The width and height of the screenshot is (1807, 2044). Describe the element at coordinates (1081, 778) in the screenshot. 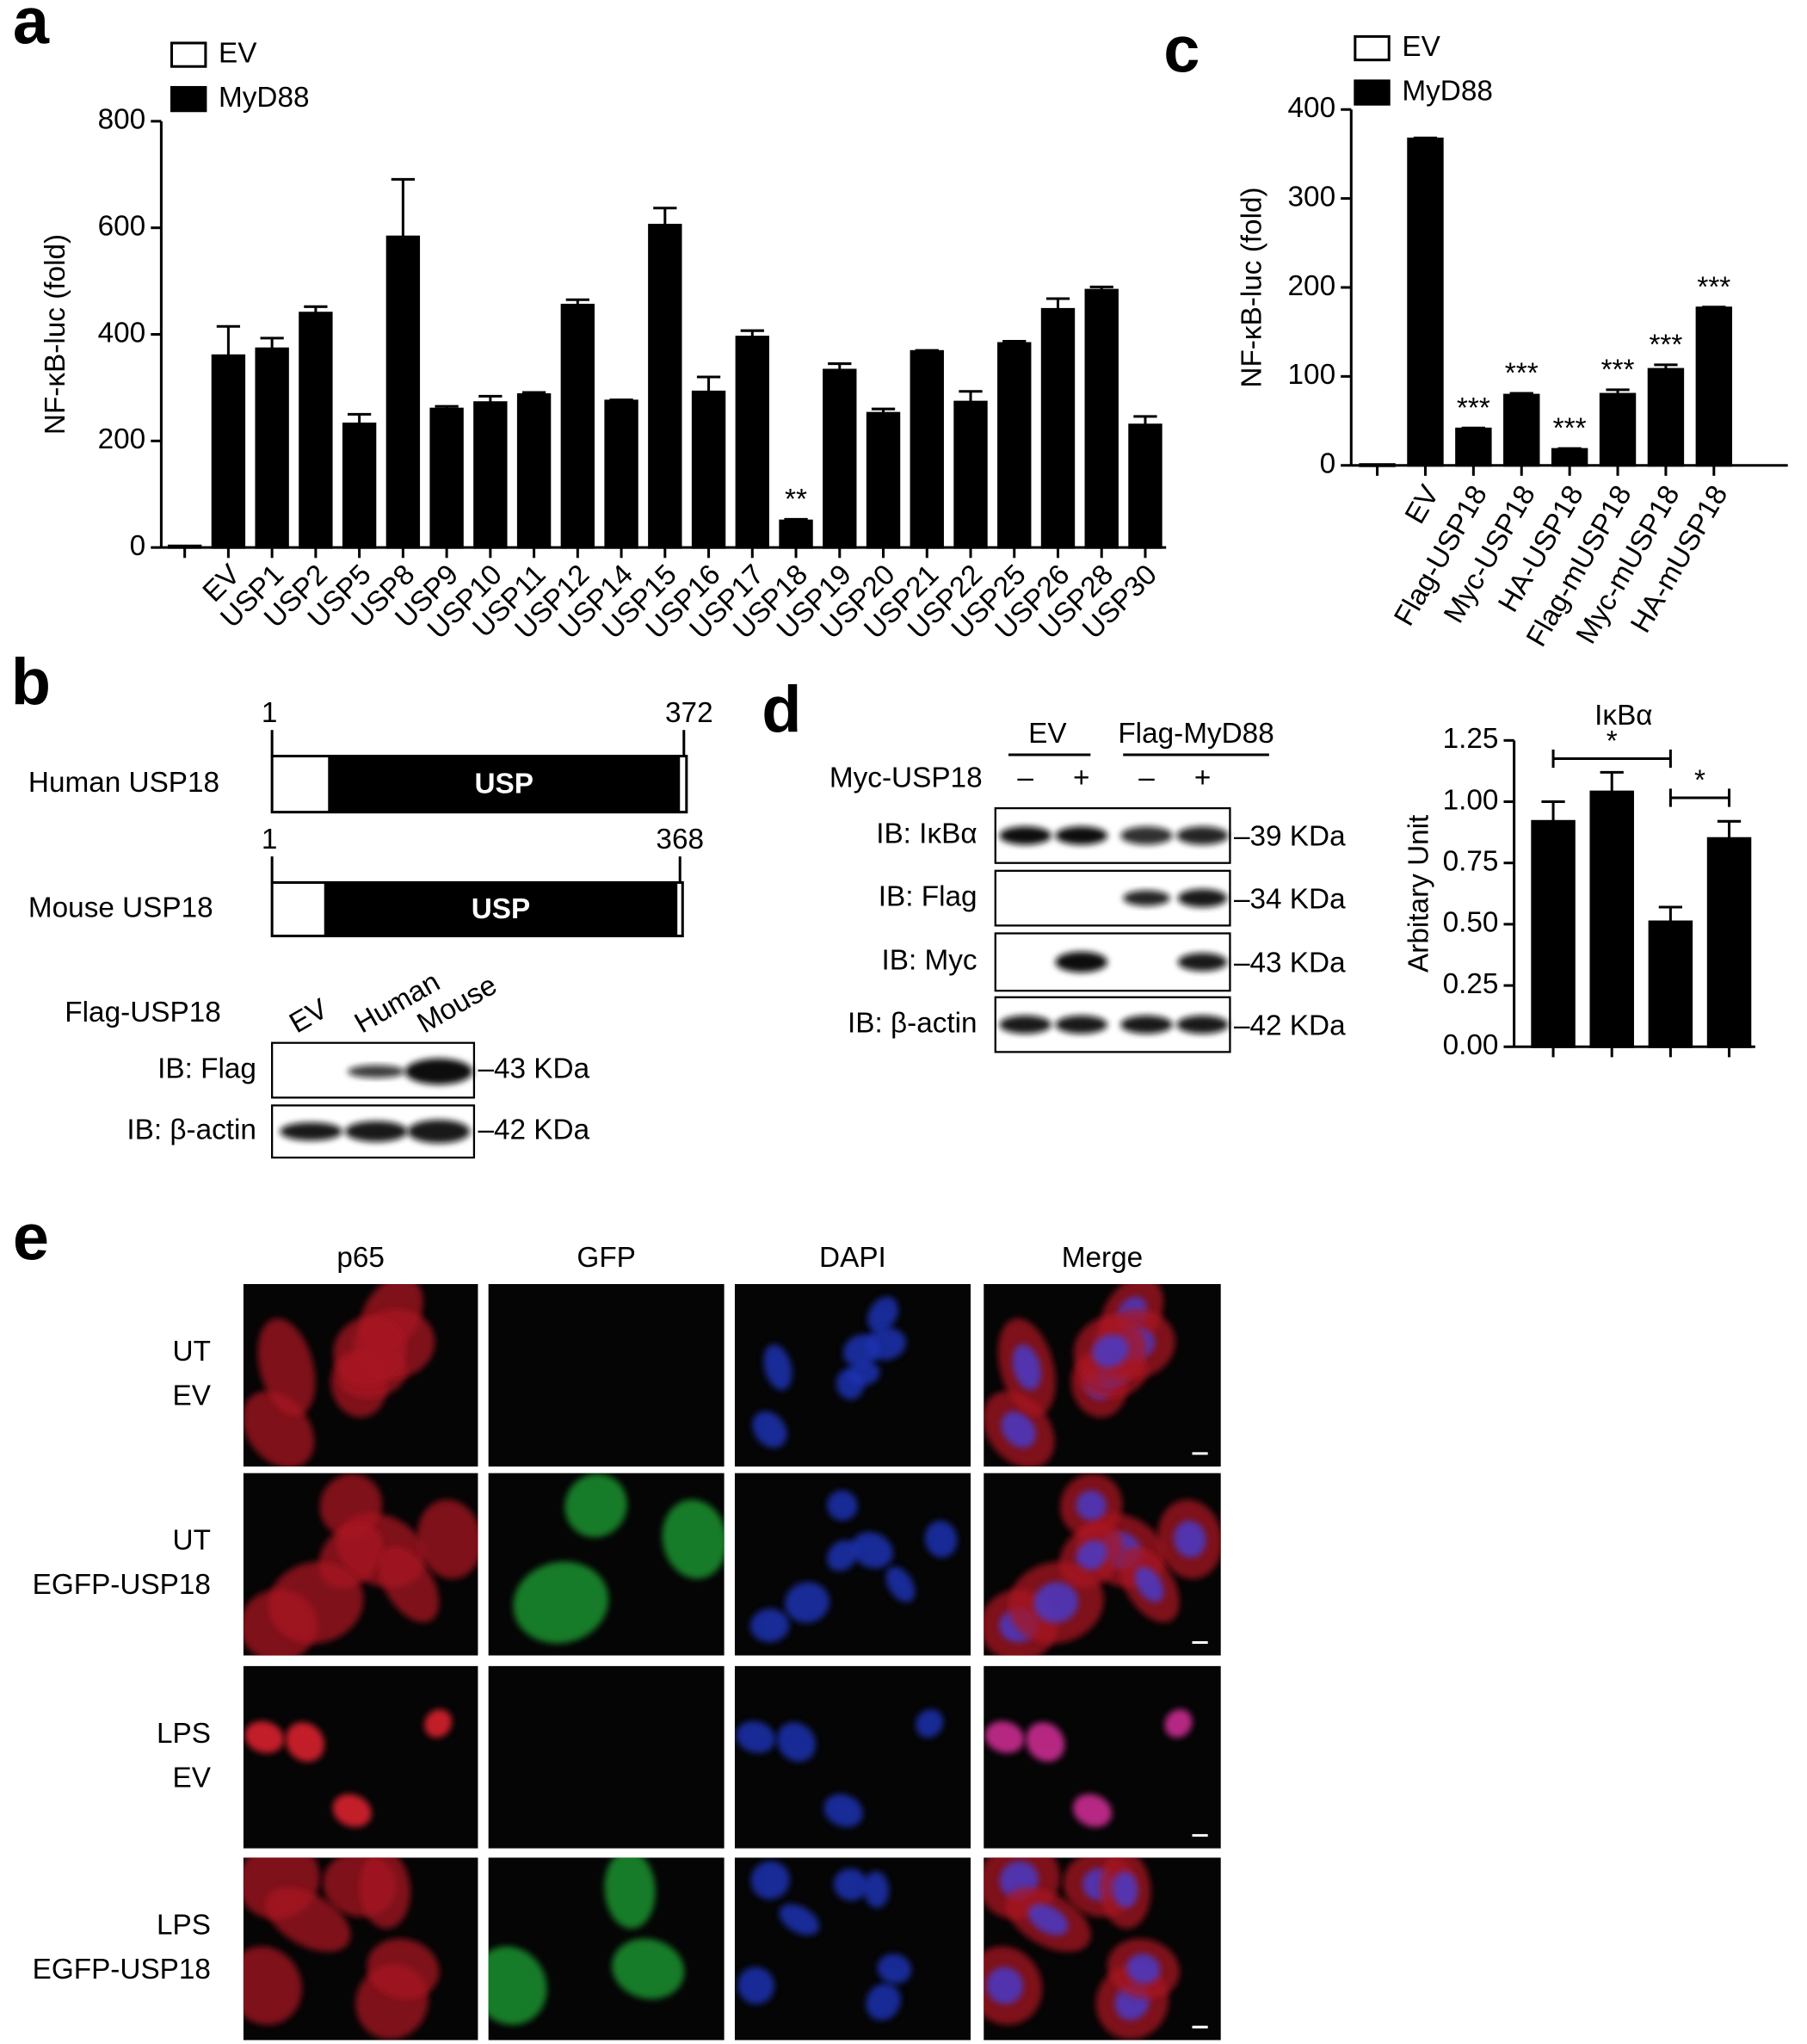

I see `lane-sign: +` at that location.